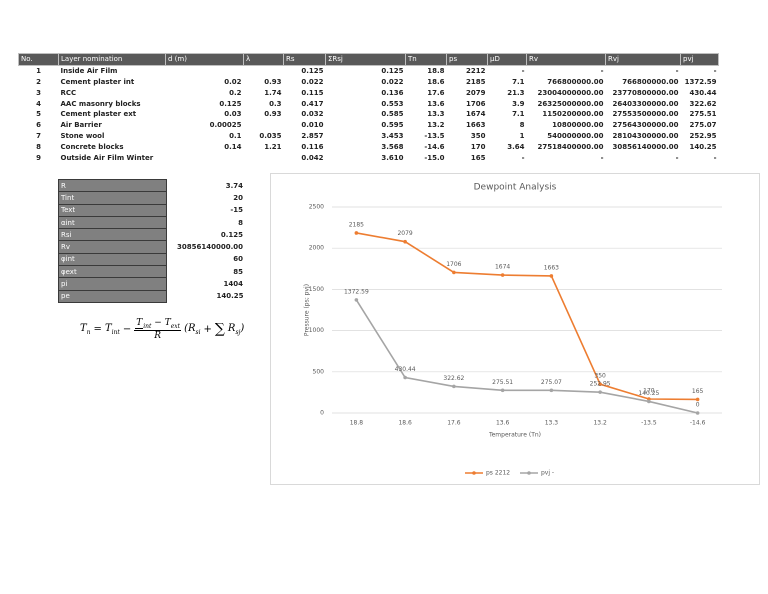 This screenshot has height=594, width=768. I want to click on param-label: Rsi, so click(112, 235).